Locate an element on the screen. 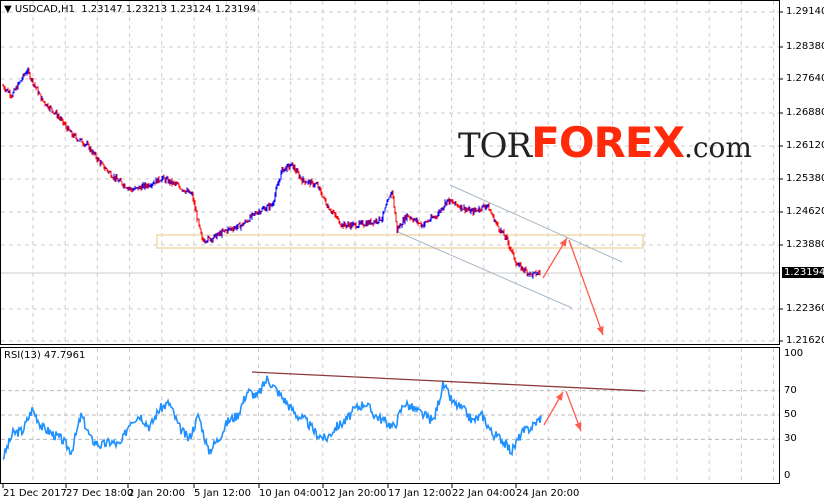 The width and height of the screenshot is (824, 504). rsi-tick-label: 0 is located at coordinates (787, 475).